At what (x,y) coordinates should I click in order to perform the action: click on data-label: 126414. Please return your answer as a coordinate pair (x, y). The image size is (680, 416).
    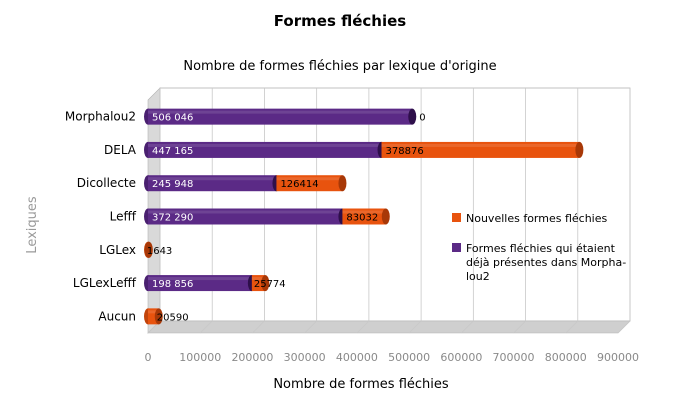
    Looking at the image, I should click on (299, 184).